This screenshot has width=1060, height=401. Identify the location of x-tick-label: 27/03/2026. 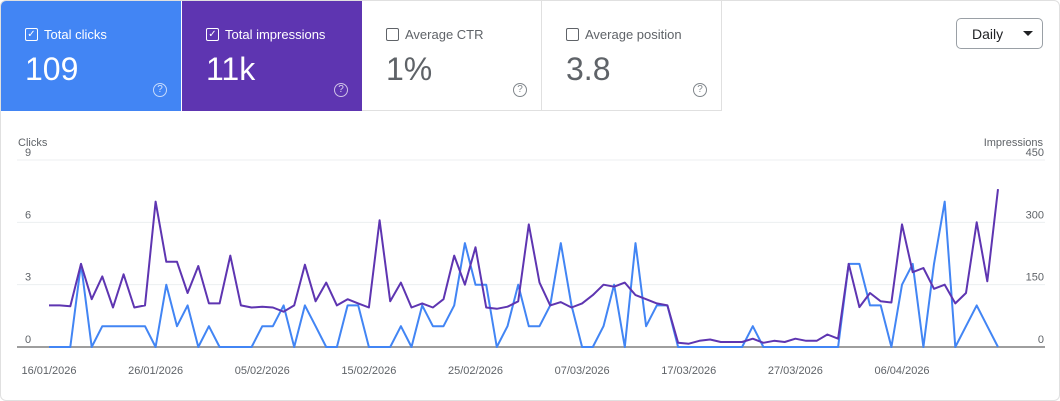
(795, 371).